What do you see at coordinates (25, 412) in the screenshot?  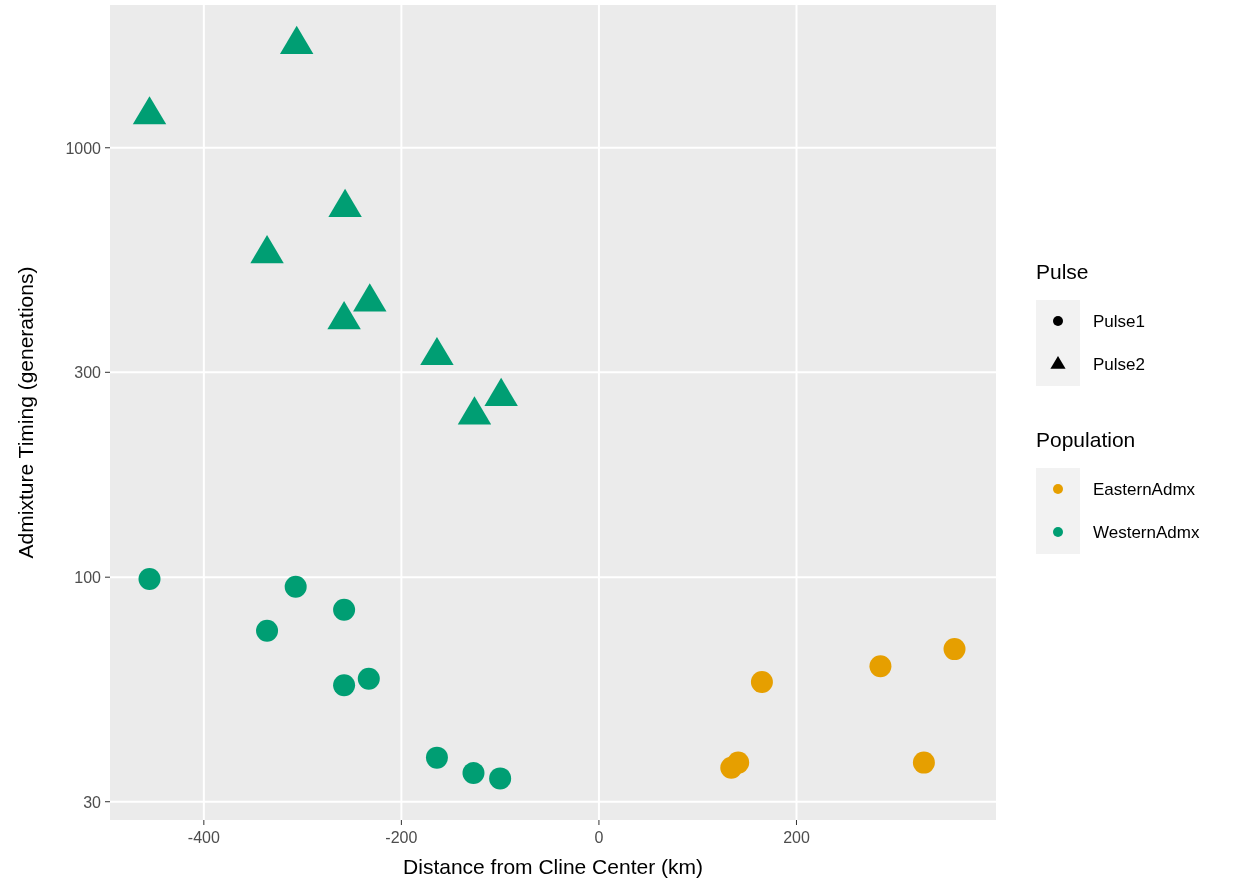 I see `y-axis-title: Admixture Timing (generations)` at bounding box center [25, 412].